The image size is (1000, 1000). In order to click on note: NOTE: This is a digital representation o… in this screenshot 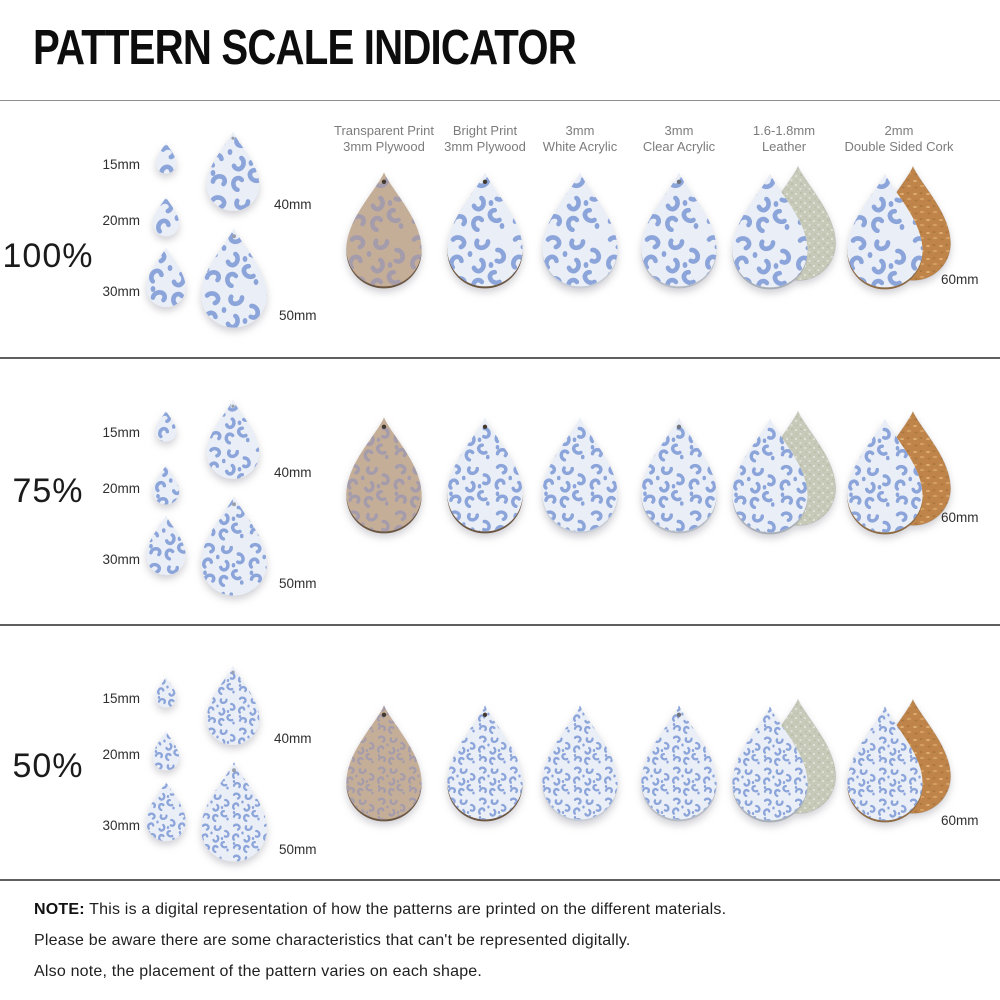, I will do `click(500, 939)`.